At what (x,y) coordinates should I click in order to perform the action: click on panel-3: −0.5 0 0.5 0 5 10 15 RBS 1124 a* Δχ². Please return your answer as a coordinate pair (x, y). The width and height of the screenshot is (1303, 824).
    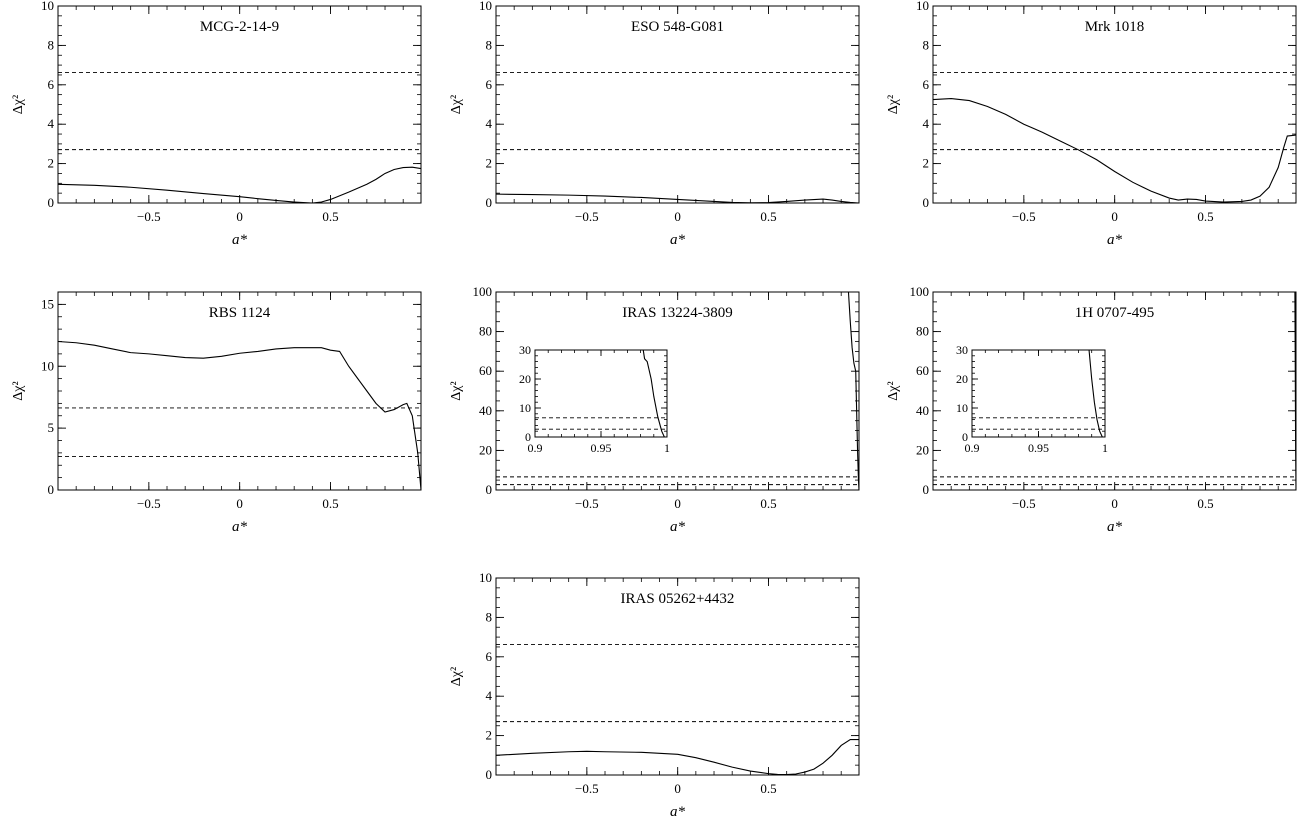
    Looking at the image, I should click on (216, 413).